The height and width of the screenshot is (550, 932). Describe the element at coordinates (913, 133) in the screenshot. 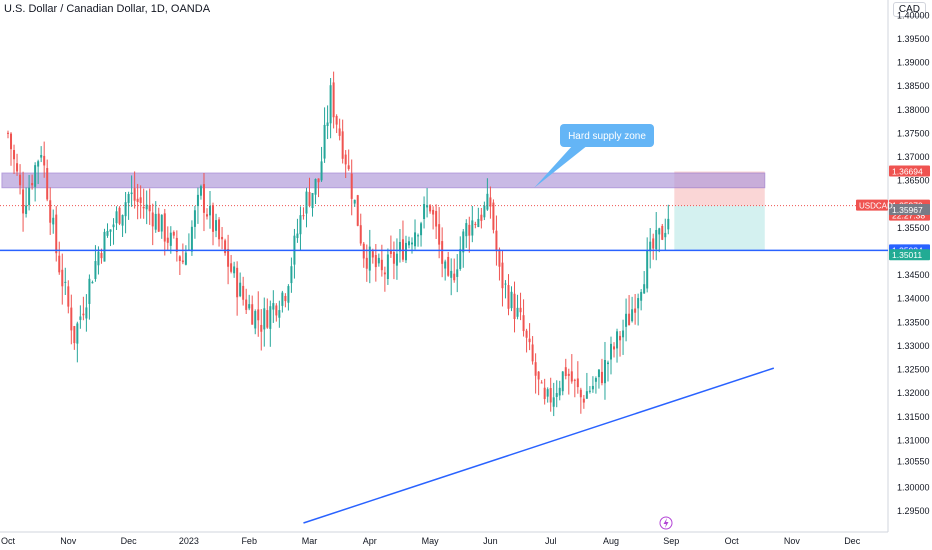

I see `y-tick-label: 1.37500` at that location.